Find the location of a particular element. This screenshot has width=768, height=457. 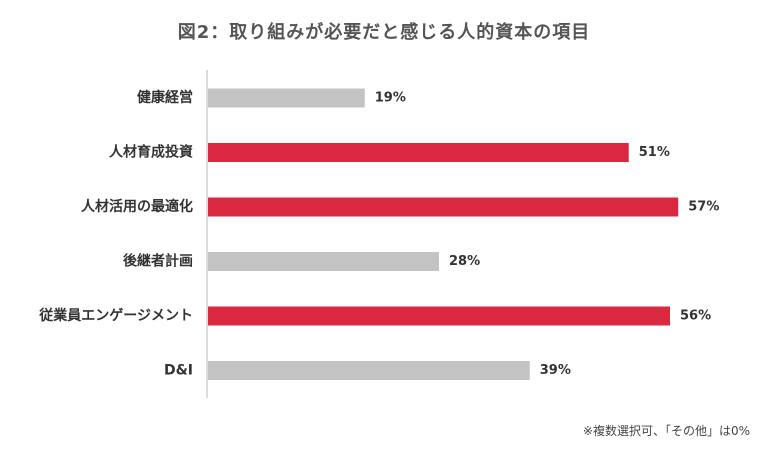

value-label-2: 57% is located at coordinates (703, 207).